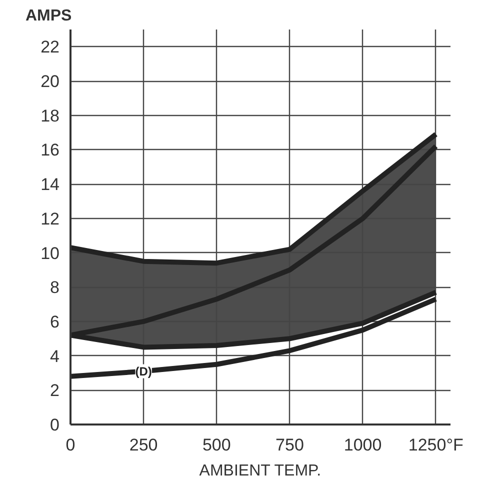 This screenshot has width=504, height=498. What do you see at coordinates (55, 425) in the screenshot?
I see `y-tick-label: 0` at bounding box center [55, 425].